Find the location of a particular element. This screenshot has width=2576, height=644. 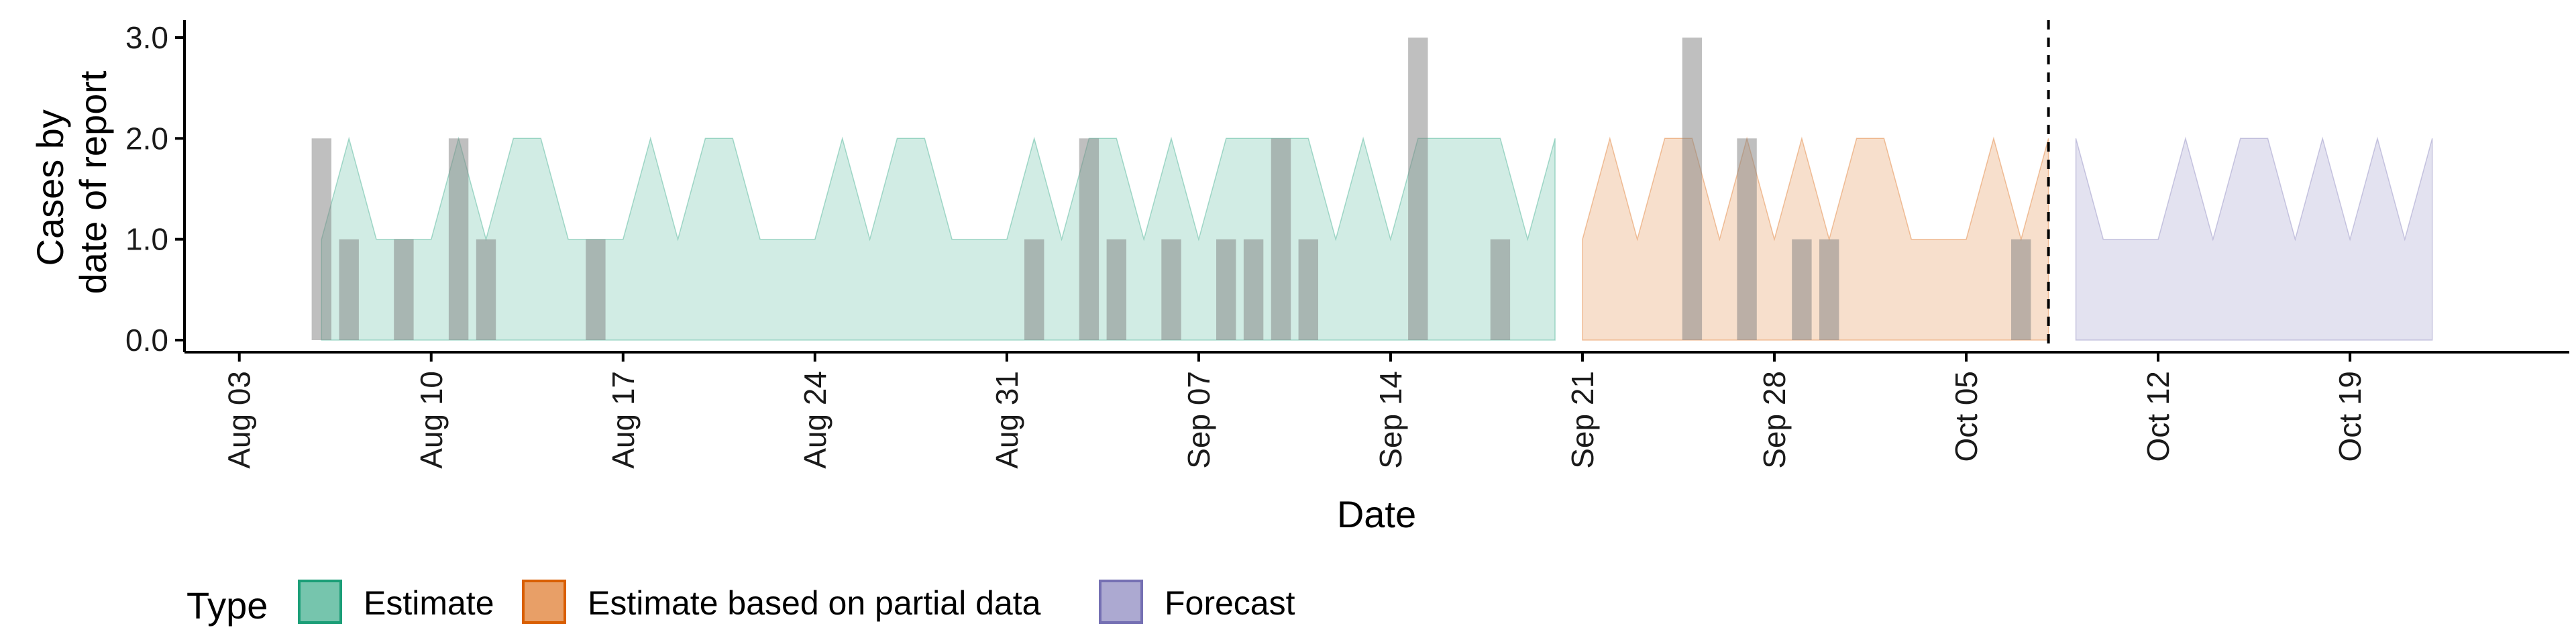

legend-label-3: Forecast is located at coordinates (1230, 603).